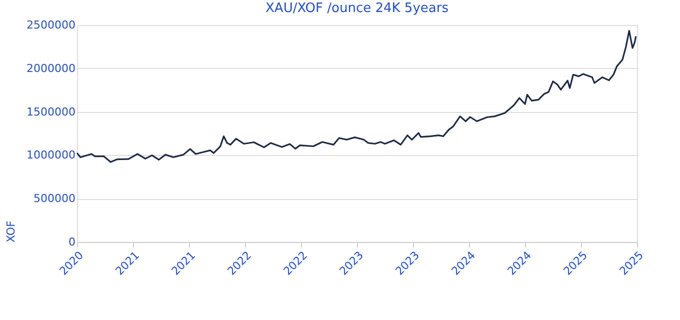  I want to click on y-tick-label: 2000000, so click(51, 68).